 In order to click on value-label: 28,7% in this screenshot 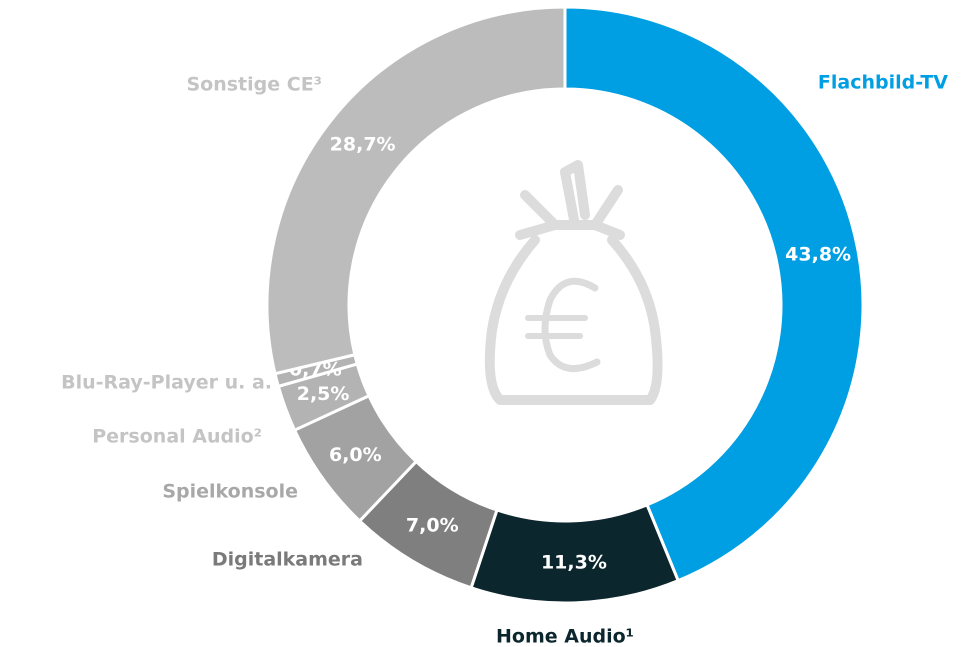, I will do `click(363, 144)`.